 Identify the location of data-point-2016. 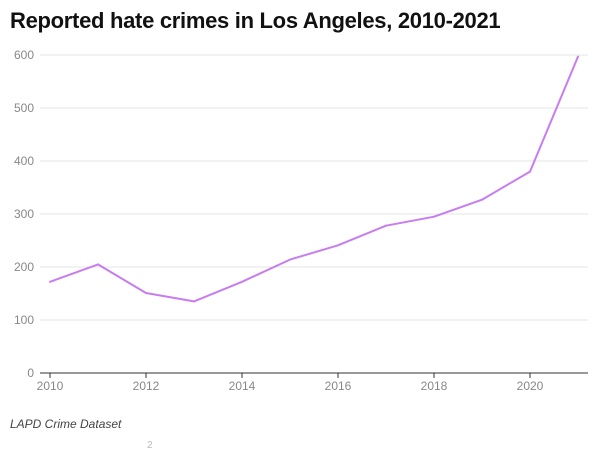
(338, 245).